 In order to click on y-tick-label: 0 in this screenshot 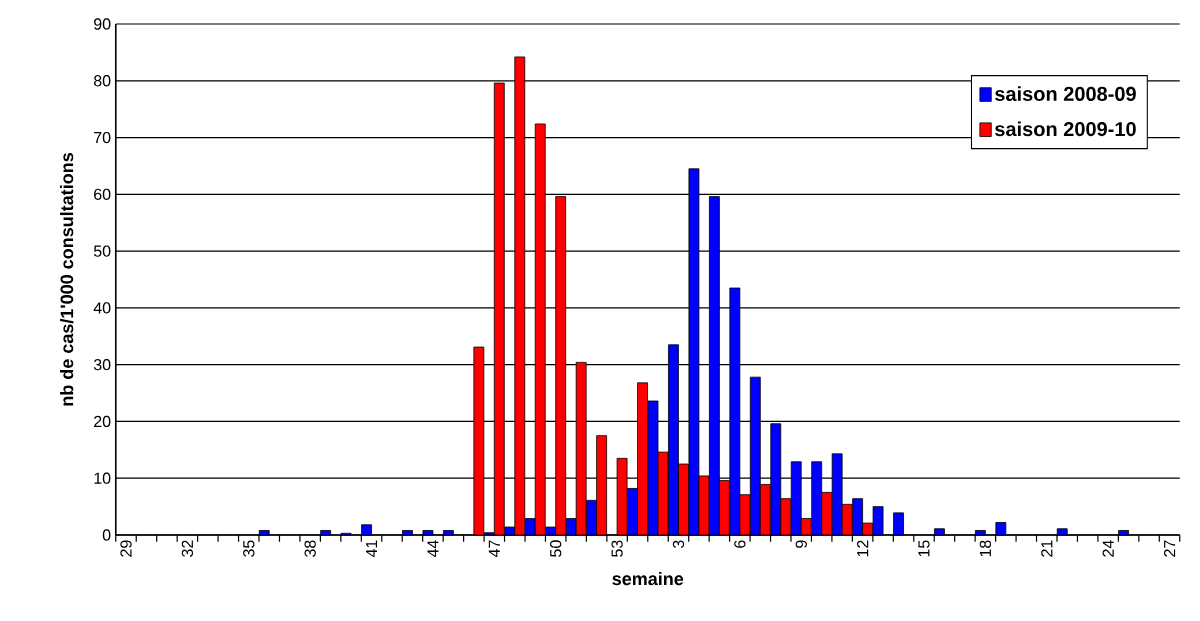, I will do `click(106, 535)`.